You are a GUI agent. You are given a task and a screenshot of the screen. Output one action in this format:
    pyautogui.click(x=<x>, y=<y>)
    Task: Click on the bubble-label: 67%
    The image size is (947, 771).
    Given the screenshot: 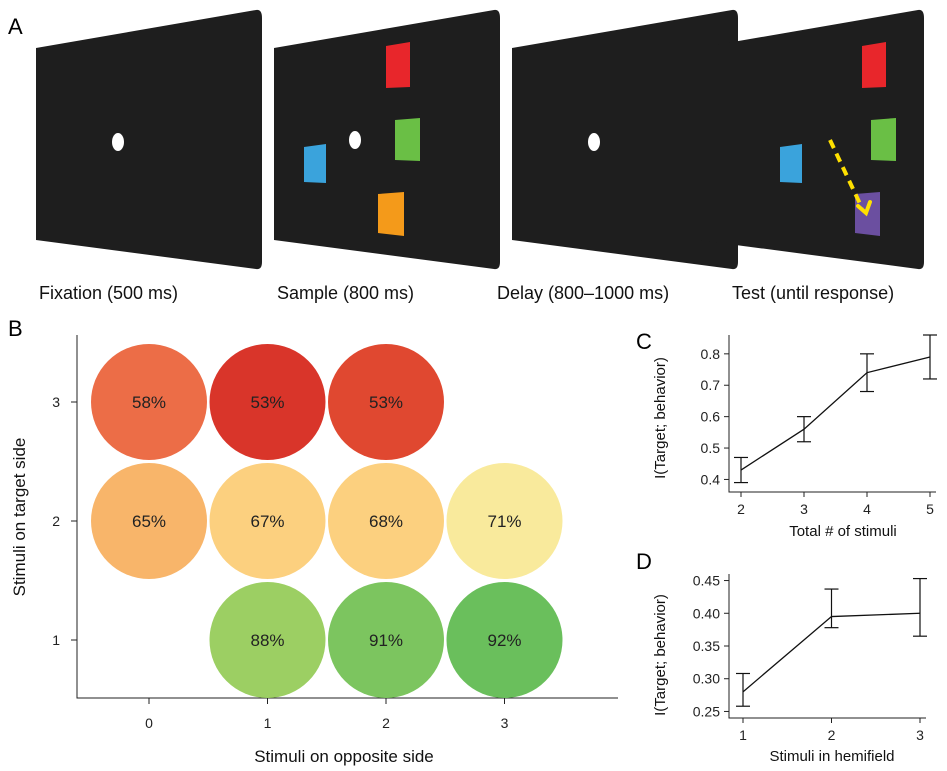 What is the action you would take?
    pyautogui.click(x=267, y=521)
    